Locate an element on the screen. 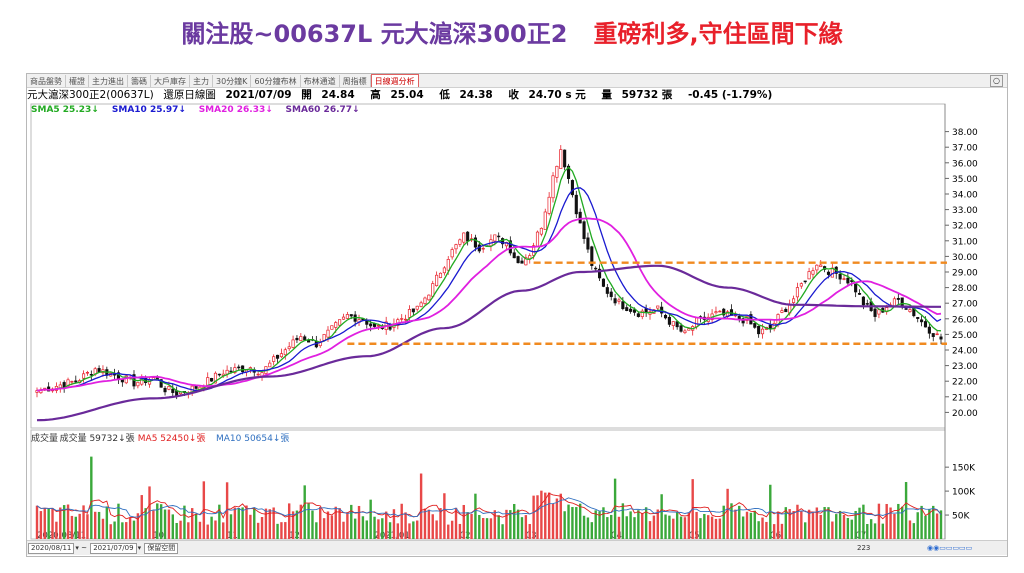 This screenshot has height=573, width=1024. tab-1: 權證 is located at coordinates (77, 81).